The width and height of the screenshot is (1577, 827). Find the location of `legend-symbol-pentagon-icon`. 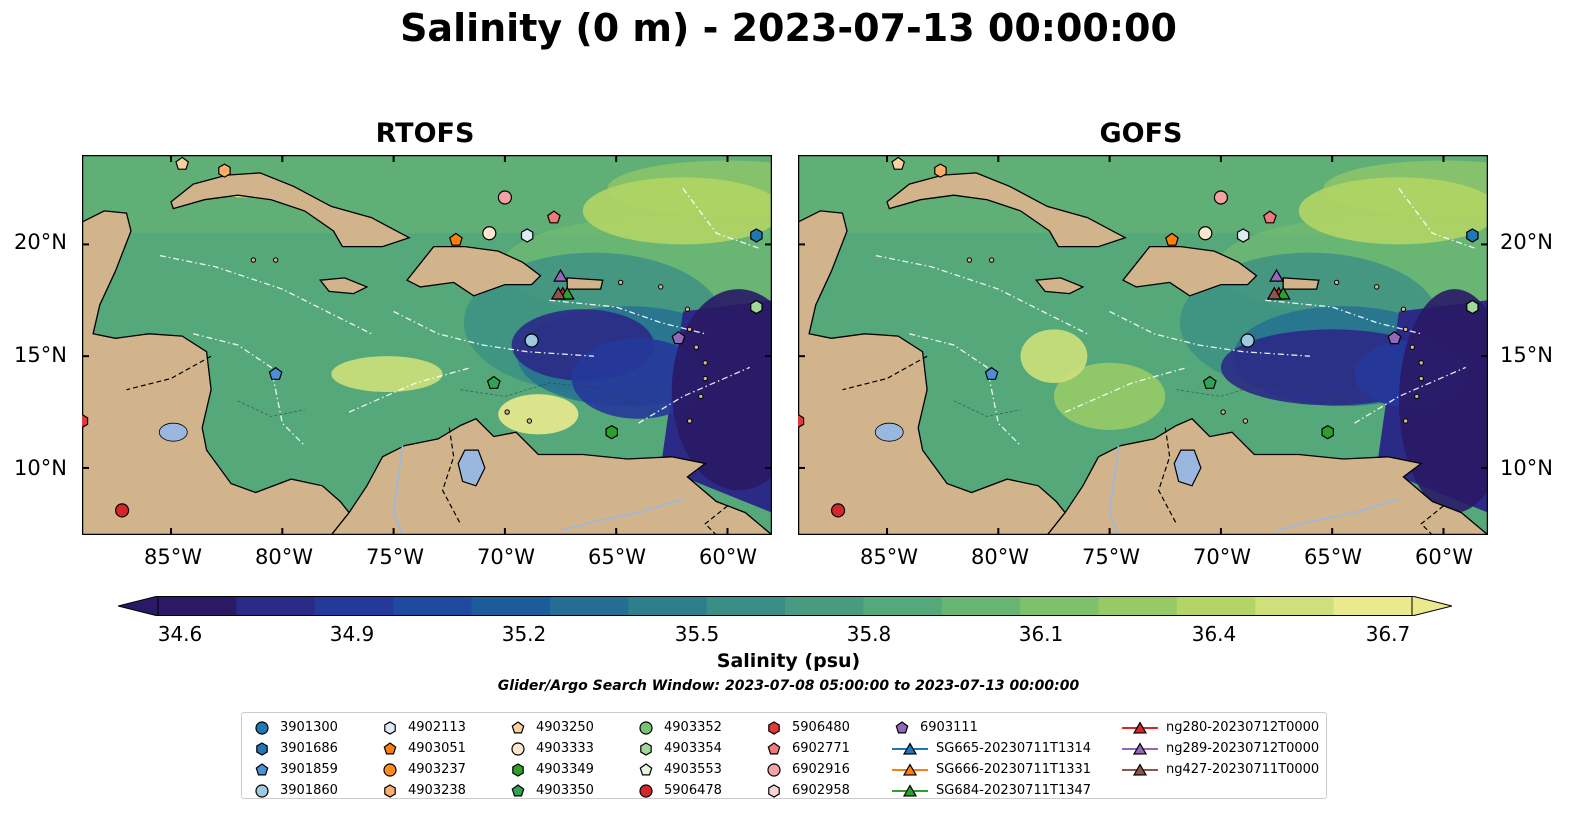

legend-symbol-pentagon-icon is located at coordinates (774, 747).